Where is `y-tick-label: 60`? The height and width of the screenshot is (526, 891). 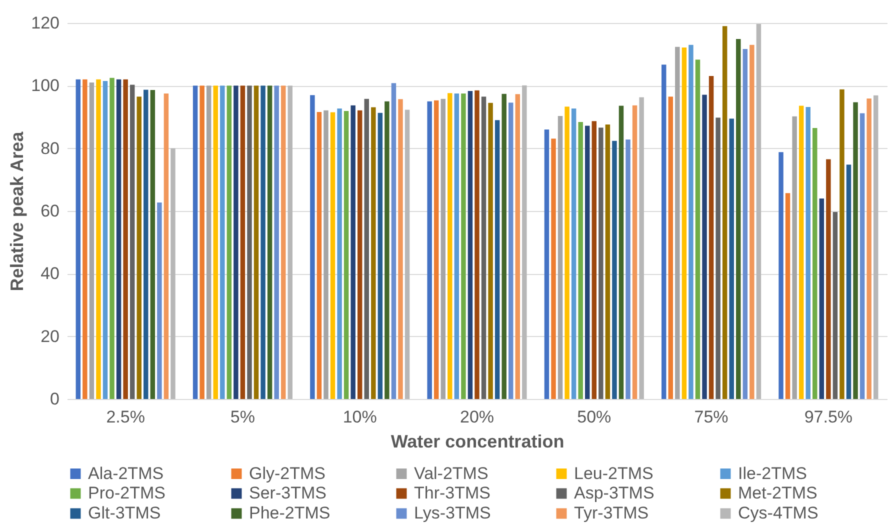
y-tick-label: 60 is located at coordinates (50, 211).